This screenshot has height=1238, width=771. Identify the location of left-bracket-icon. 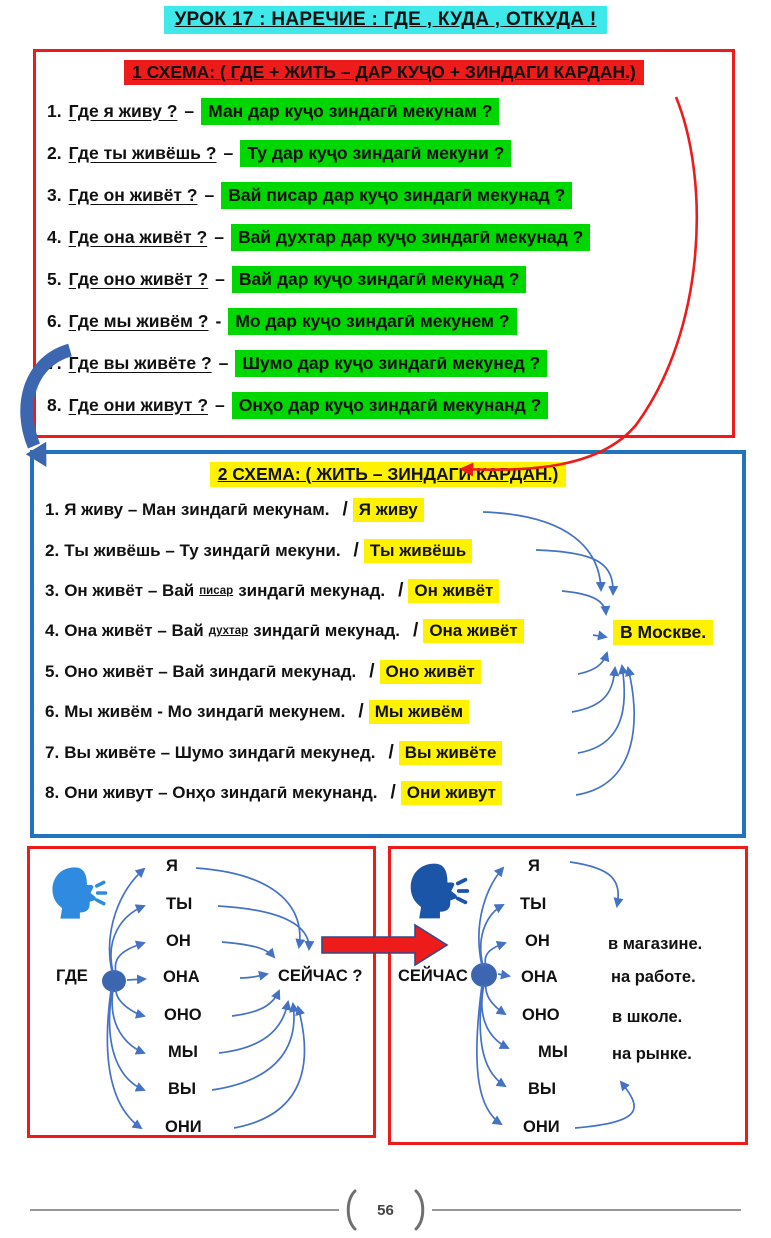
(351, 1210).